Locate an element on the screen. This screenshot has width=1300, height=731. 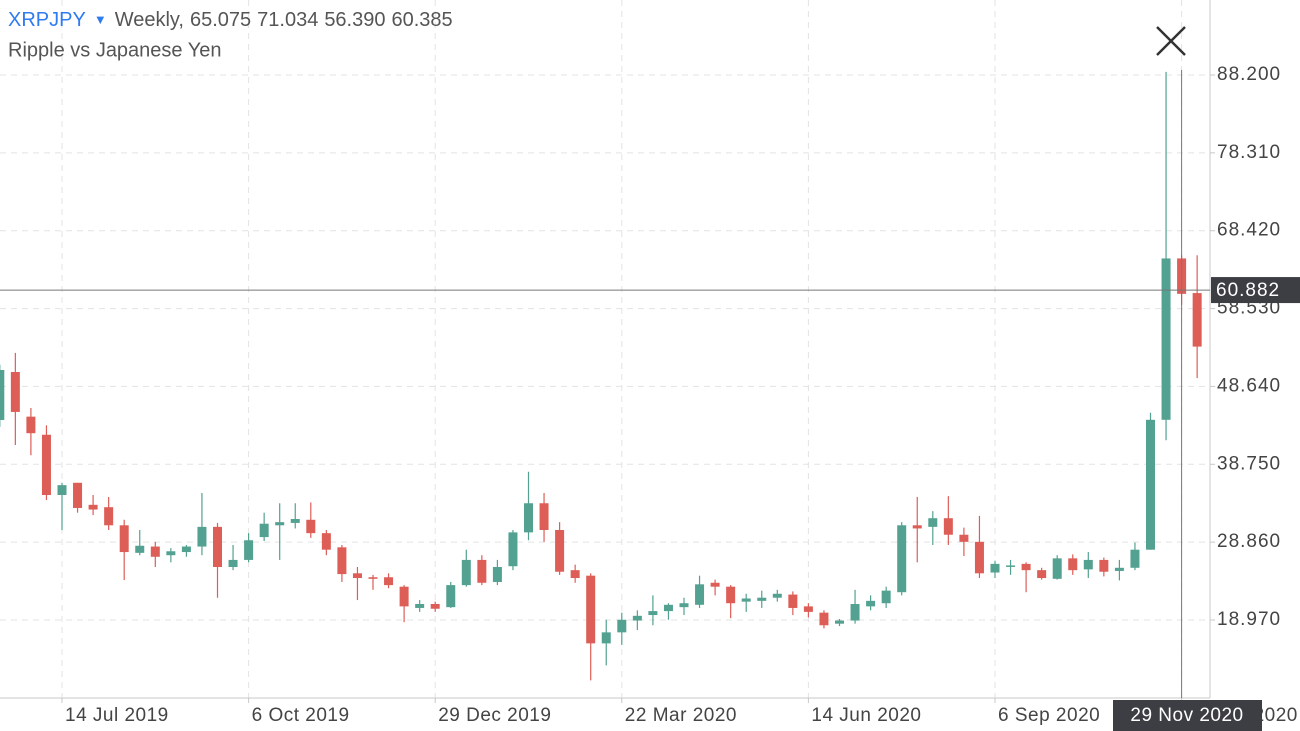
ohlc-low: 56.390 is located at coordinates (354, 20).